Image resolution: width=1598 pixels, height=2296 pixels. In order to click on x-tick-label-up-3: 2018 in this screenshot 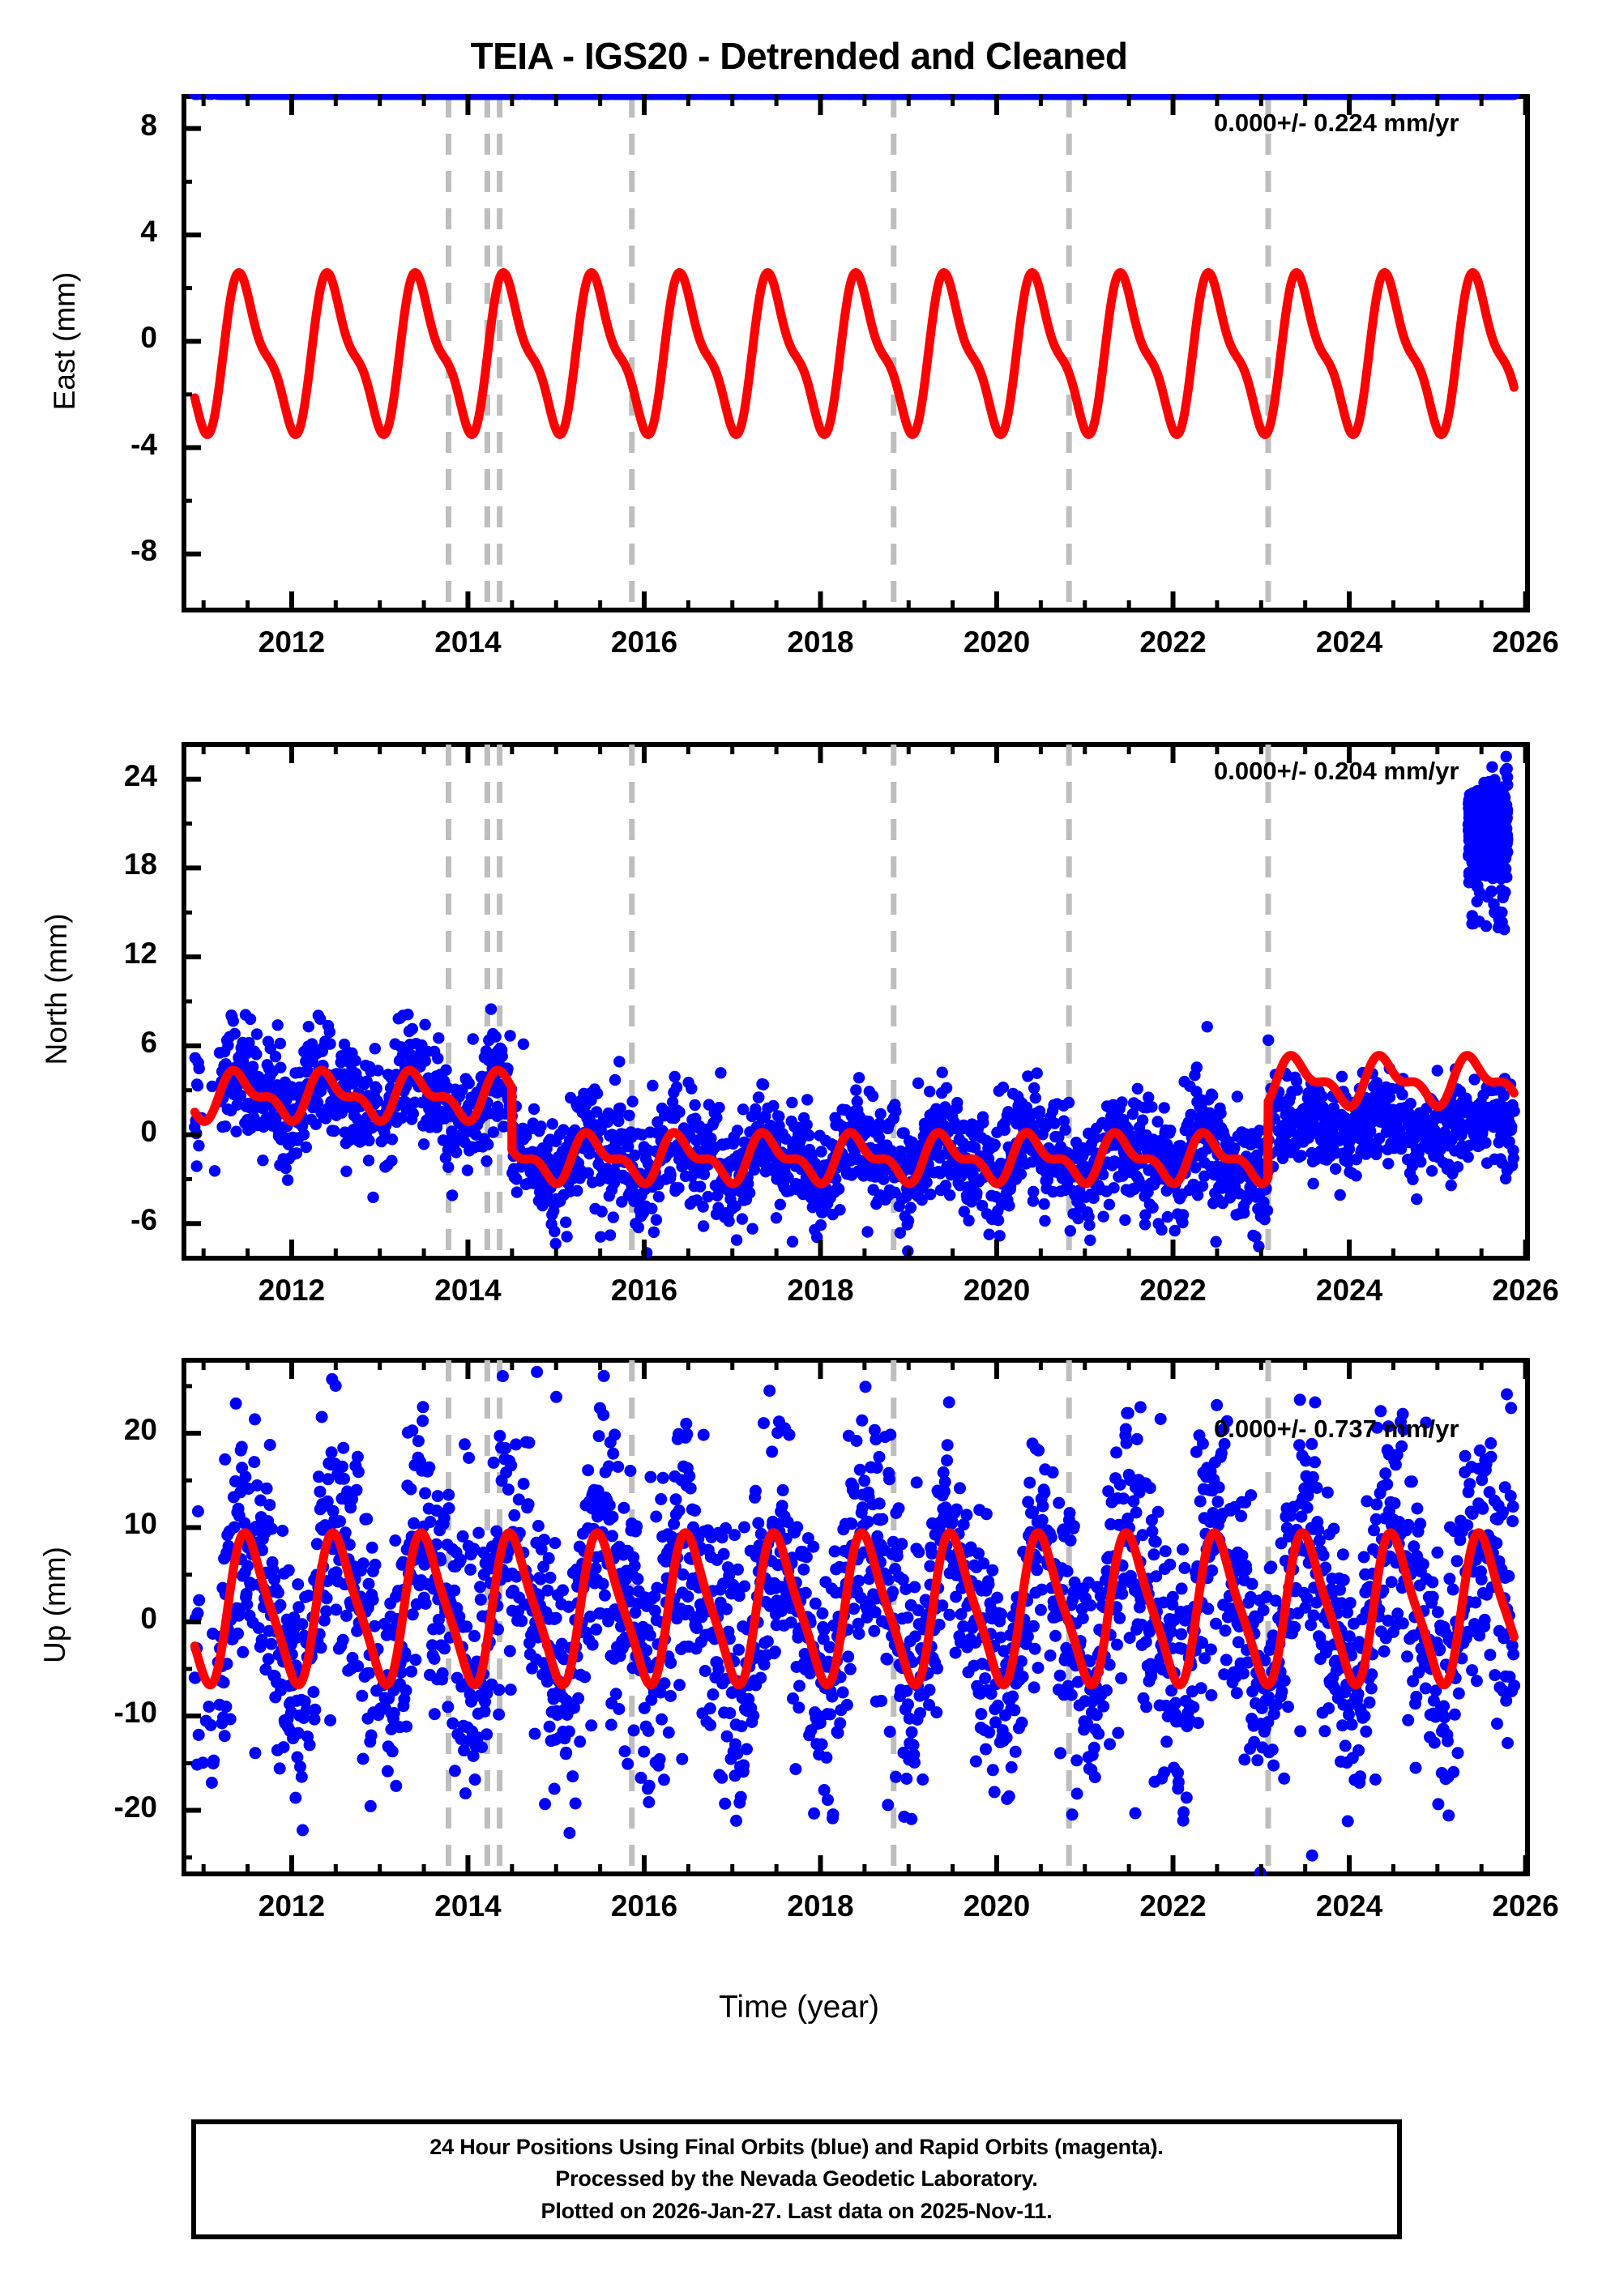, I will do `click(820, 1906)`.